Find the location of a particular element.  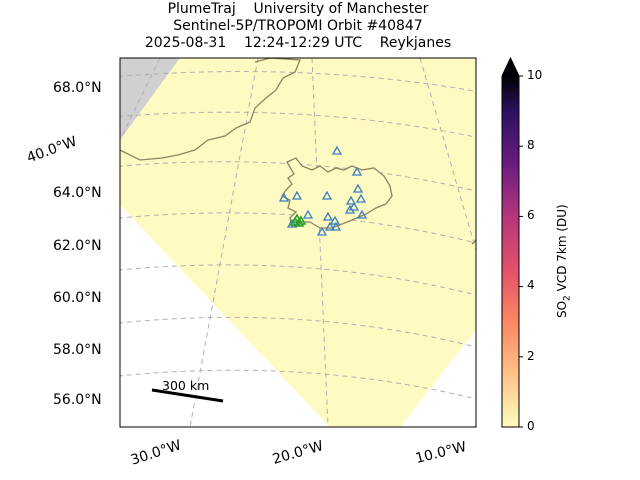

colorbar-tick-4: 4 is located at coordinates (531, 285).